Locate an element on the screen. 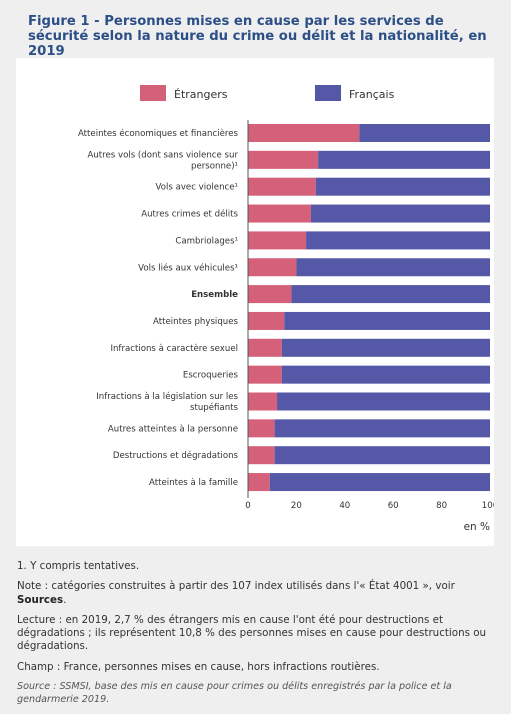  category-label-10-1: stupéfiants is located at coordinates (214, 407).